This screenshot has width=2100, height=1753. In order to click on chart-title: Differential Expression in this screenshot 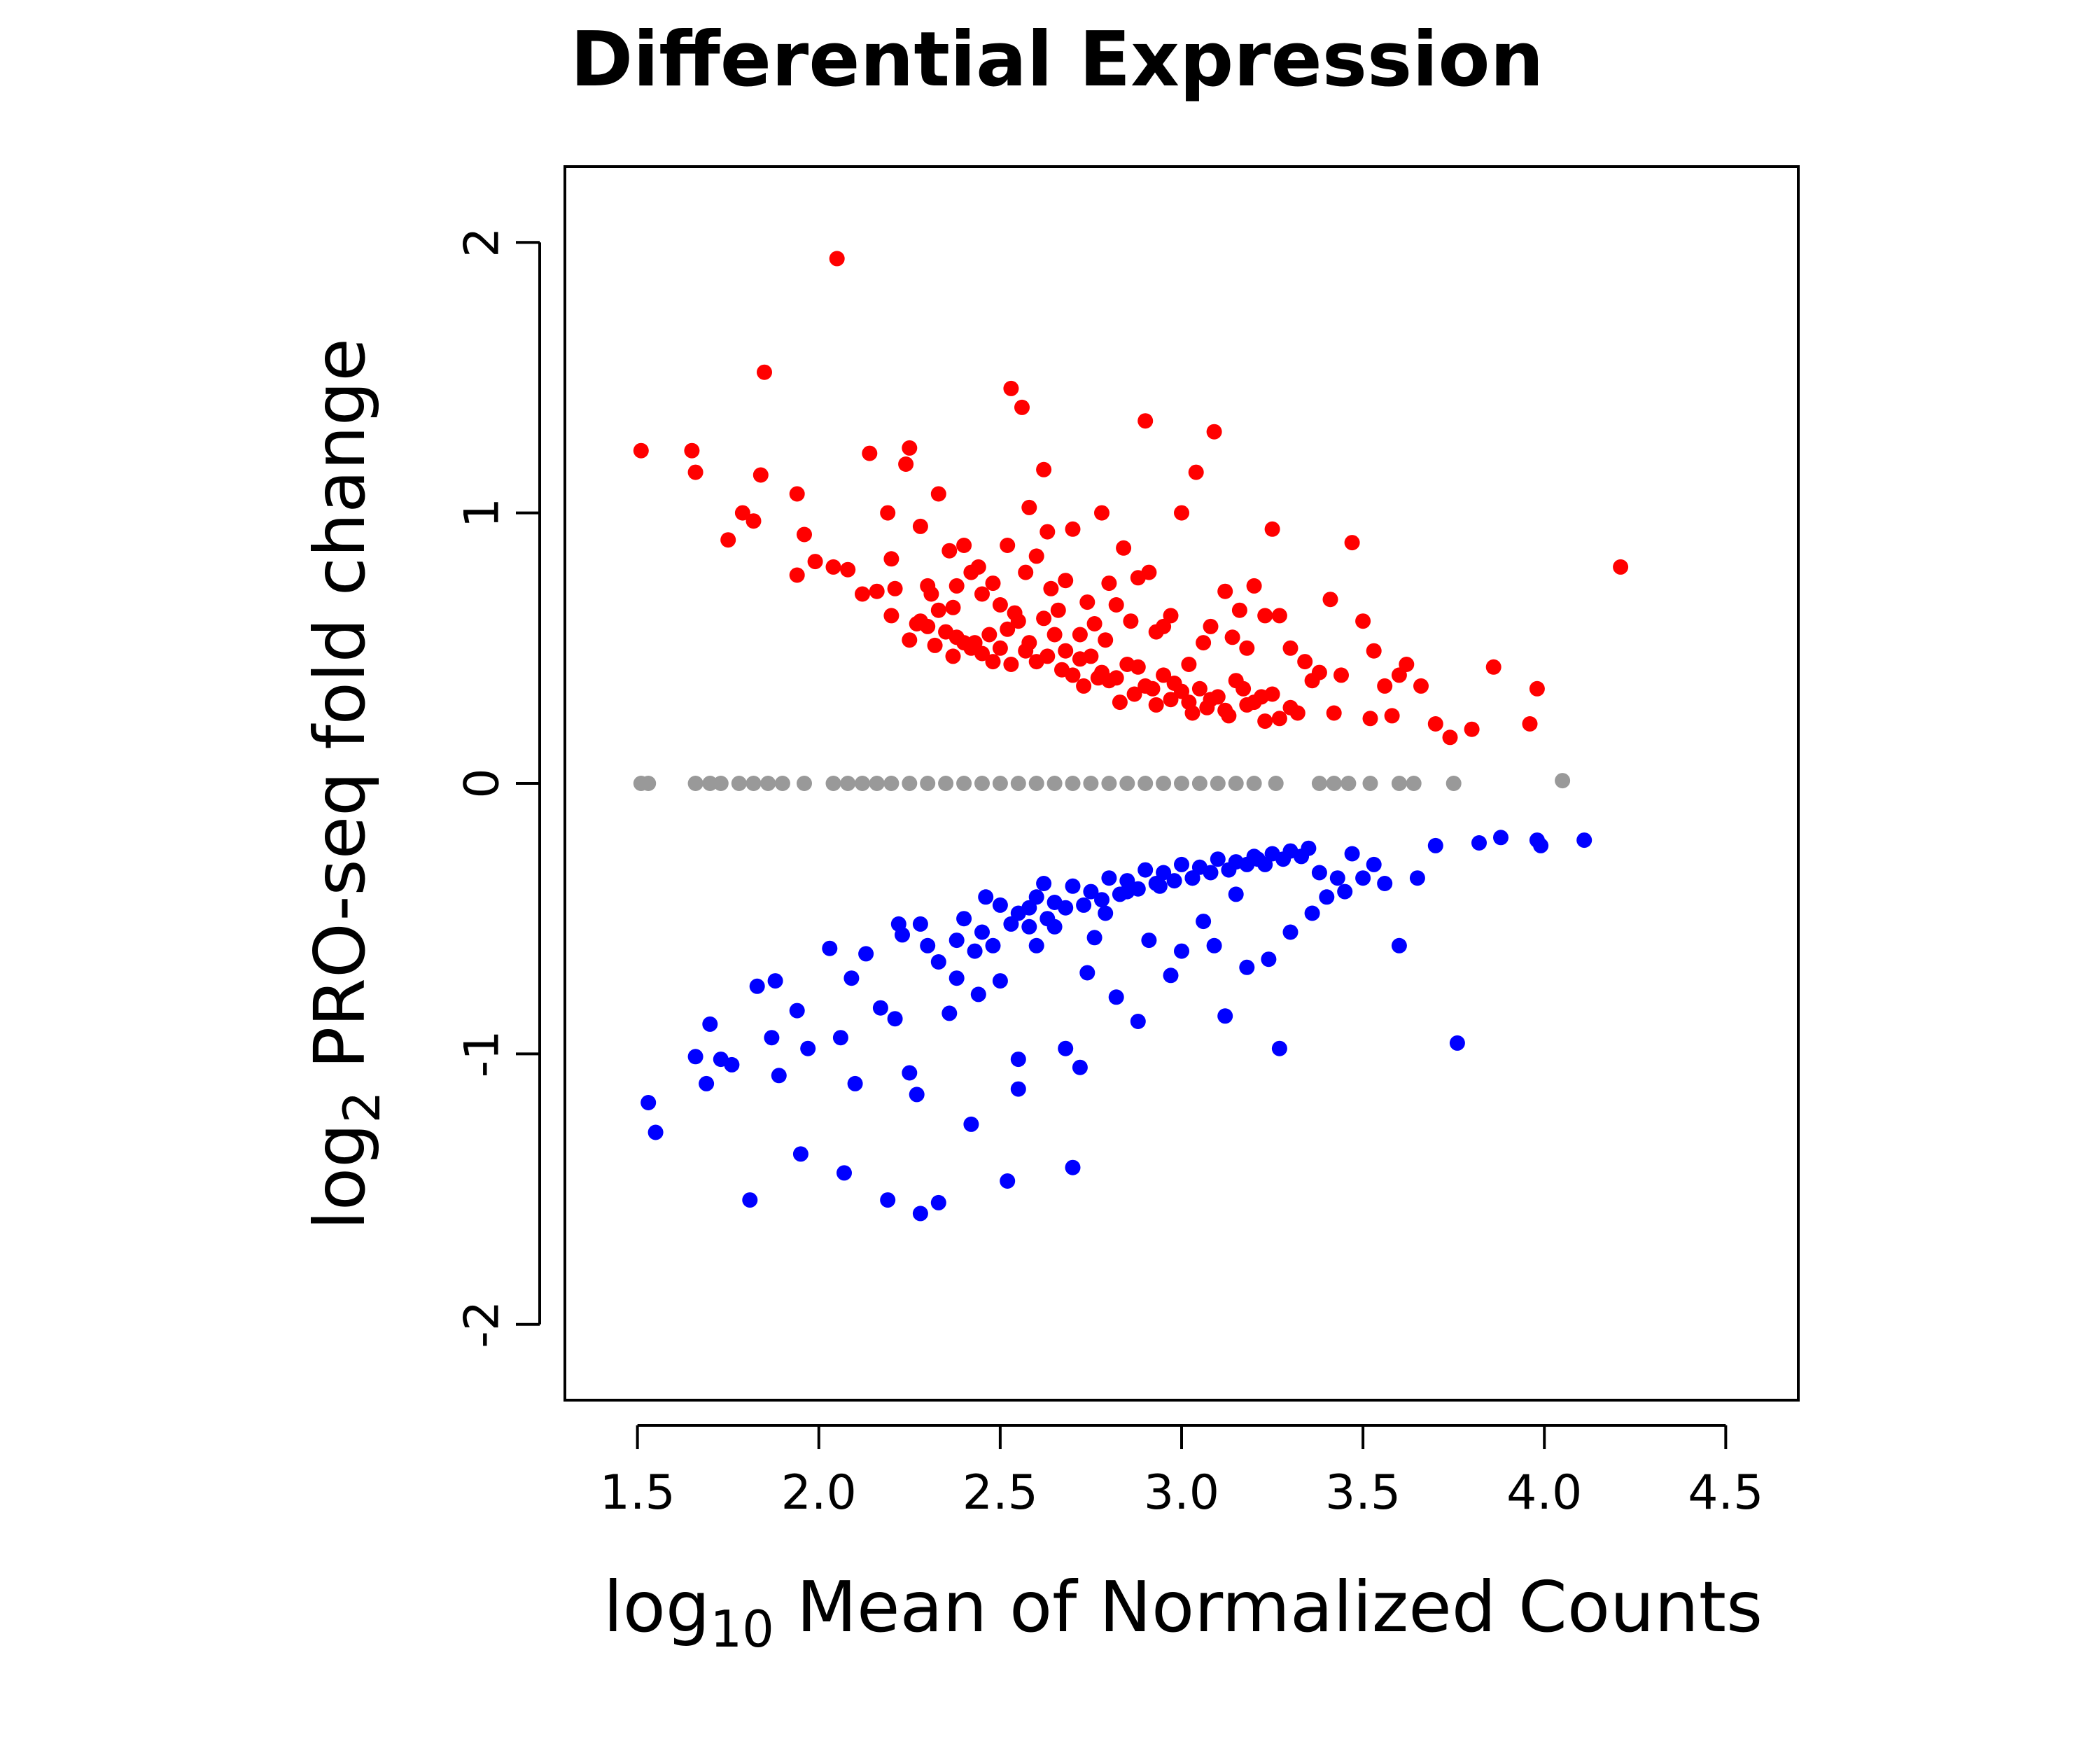, I will do `click(1057, 60)`.